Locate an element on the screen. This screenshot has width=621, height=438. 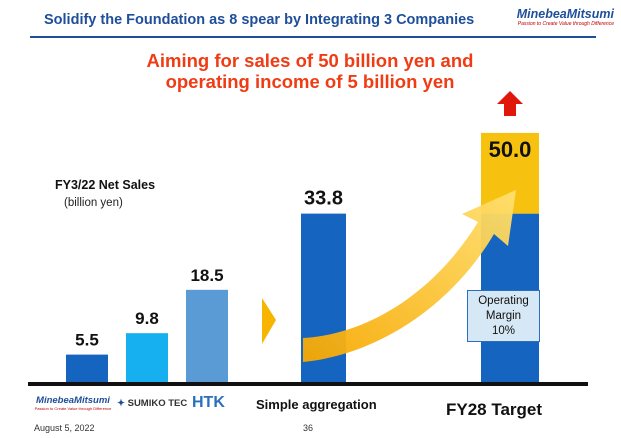
logo-wordmark: MinebeaMitsumi is located at coordinates (565, 14).